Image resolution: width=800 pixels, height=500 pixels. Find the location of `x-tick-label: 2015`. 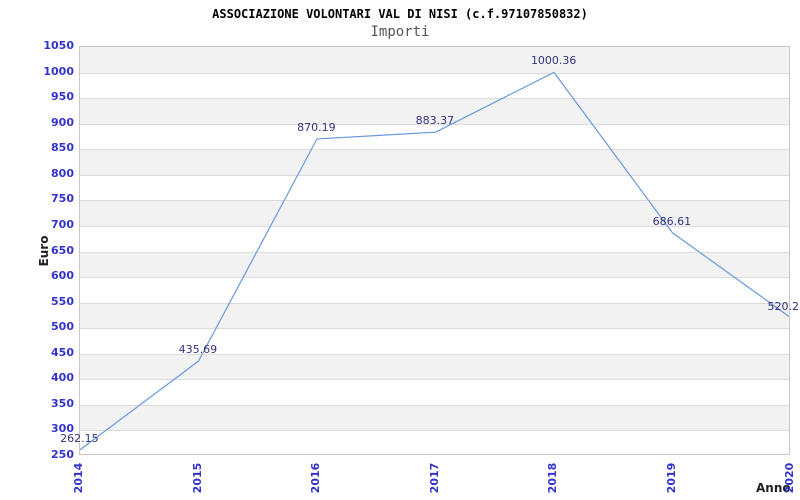

x-tick-label: 2015 is located at coordinates (197, 478).